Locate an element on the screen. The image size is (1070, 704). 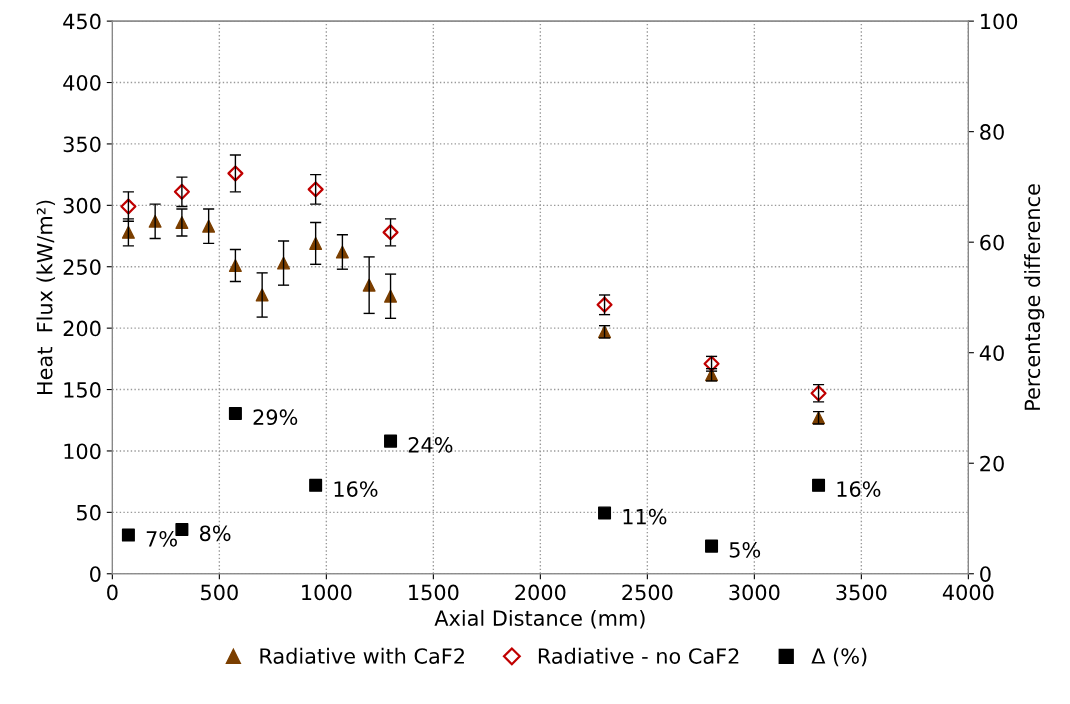
data-label: 24% is located at coordinates (430, 444).